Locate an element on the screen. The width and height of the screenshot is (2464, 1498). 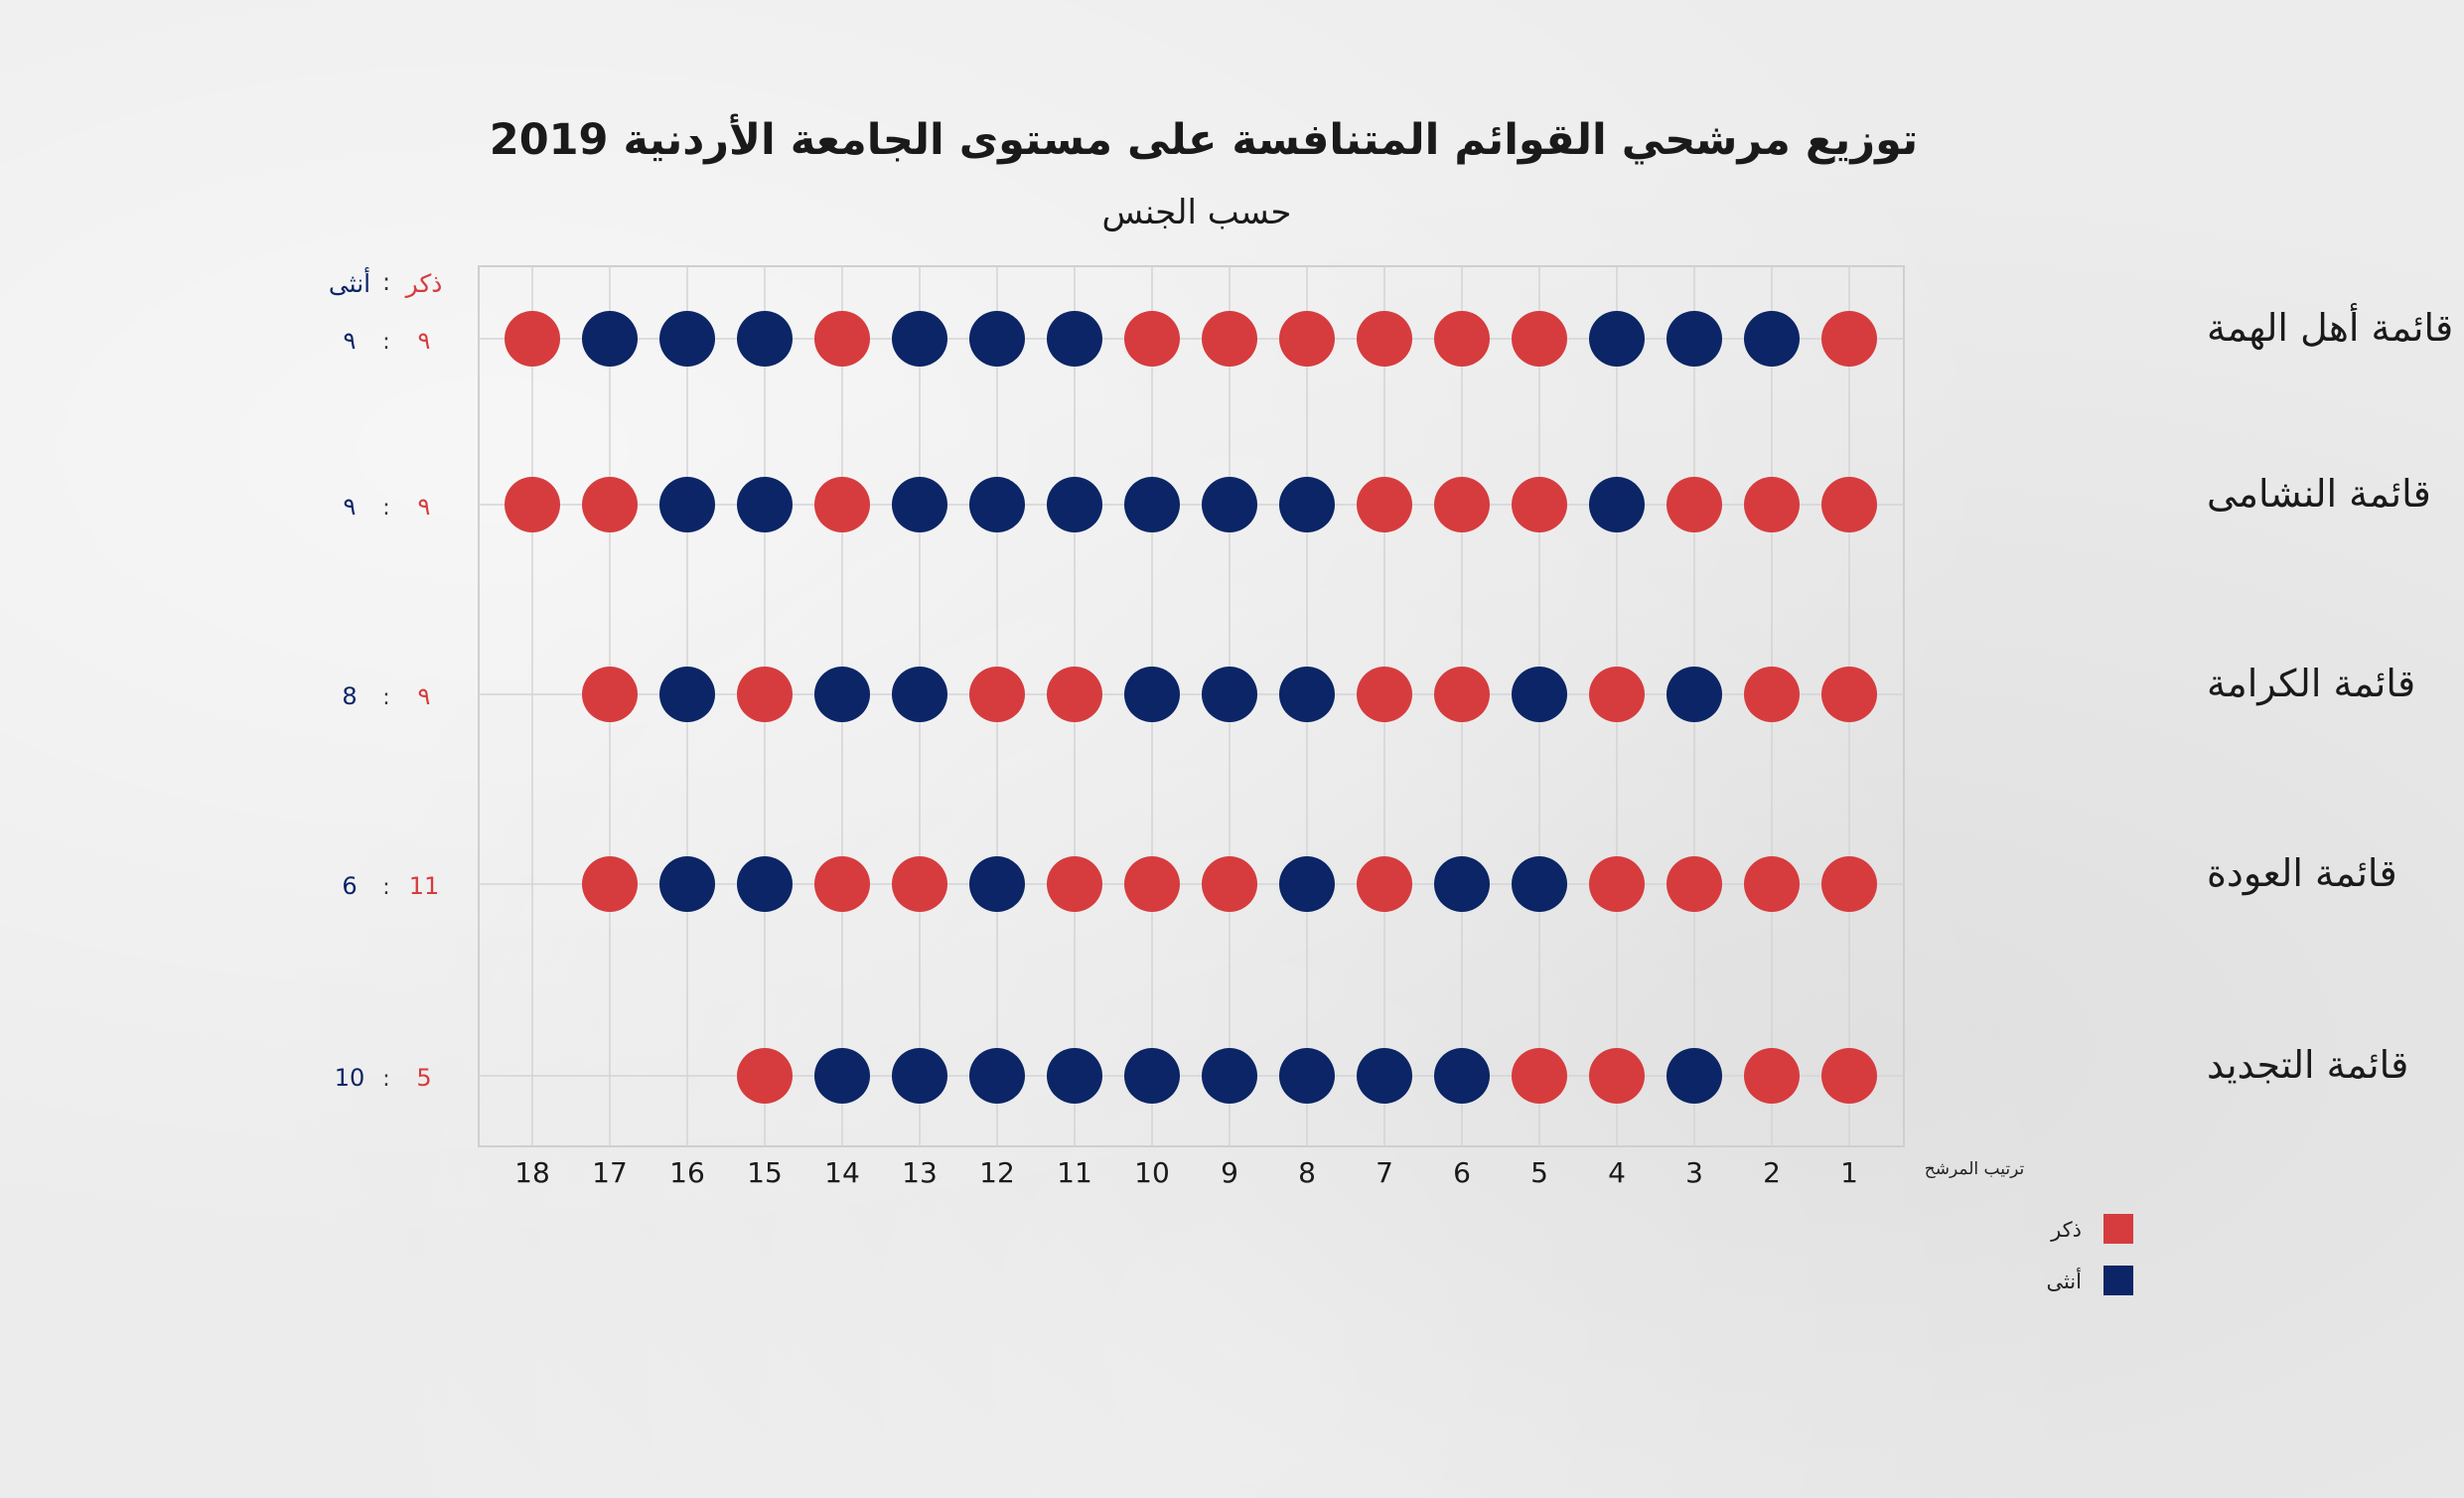
x-tick-label: 11 is located at coordinates (1074, 1173).